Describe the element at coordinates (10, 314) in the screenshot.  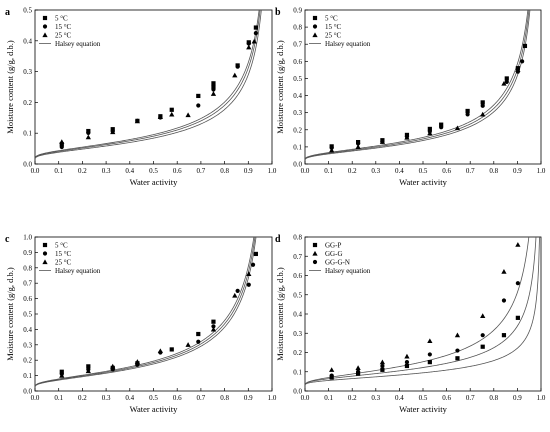
I see `y-axis-label: Moisture content (g/g, d.b.)` at that location.